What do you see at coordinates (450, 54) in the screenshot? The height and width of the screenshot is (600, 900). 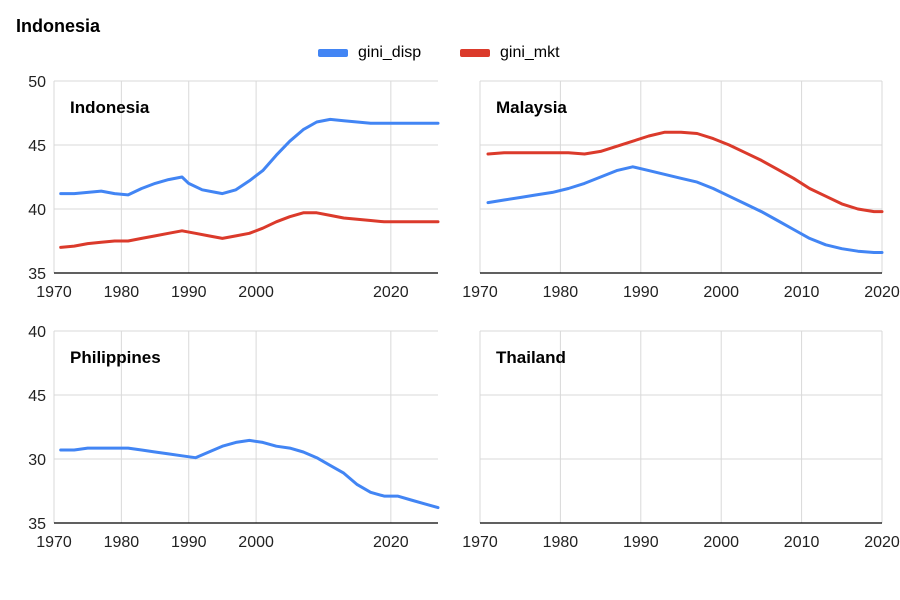 I see `legend: gini_disp gini_mkt` at bounding box center [450, 54].